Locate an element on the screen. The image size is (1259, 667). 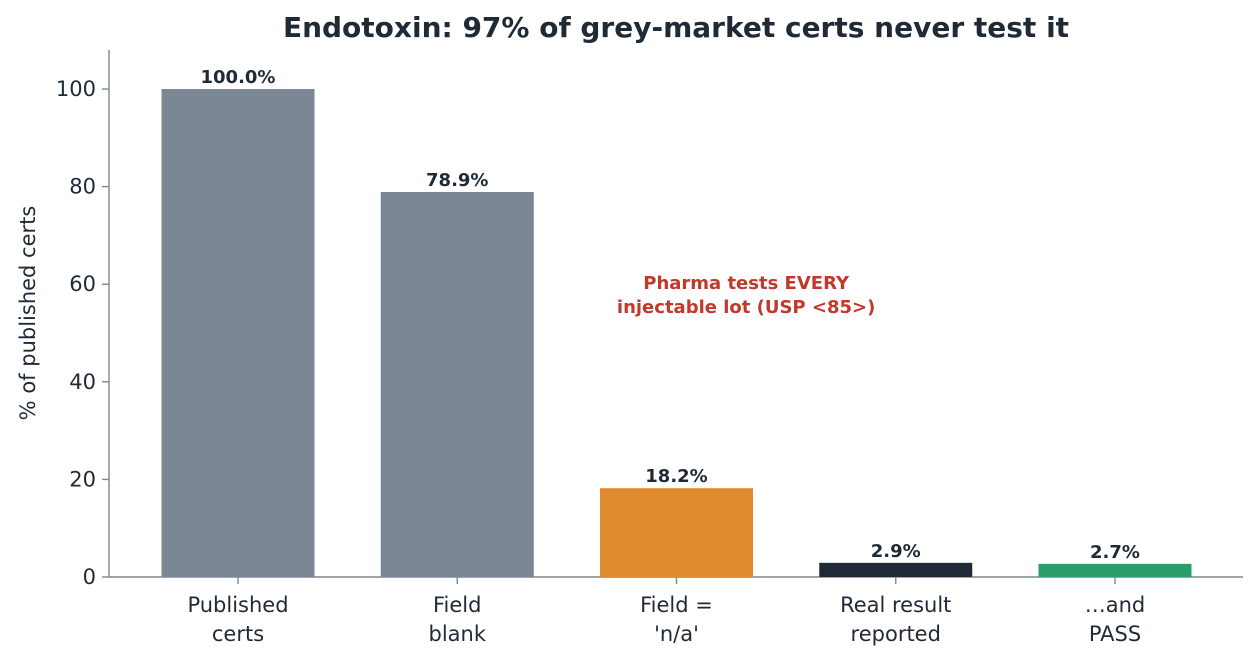
bar-value-label: 18.2% is located at coordinates (676, 476).